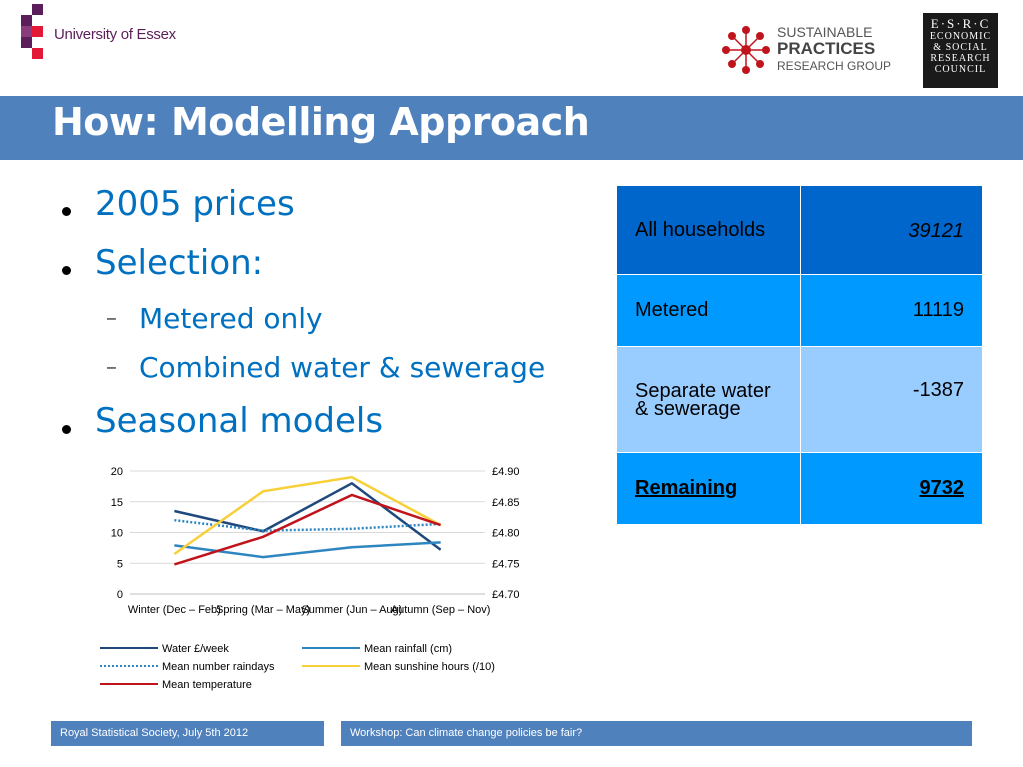  What do you see at coordinates (174, 610) in the screenshot?
I see `x-tick-label: Winter (Dec – Feb)` at bounding box center [174, 610].